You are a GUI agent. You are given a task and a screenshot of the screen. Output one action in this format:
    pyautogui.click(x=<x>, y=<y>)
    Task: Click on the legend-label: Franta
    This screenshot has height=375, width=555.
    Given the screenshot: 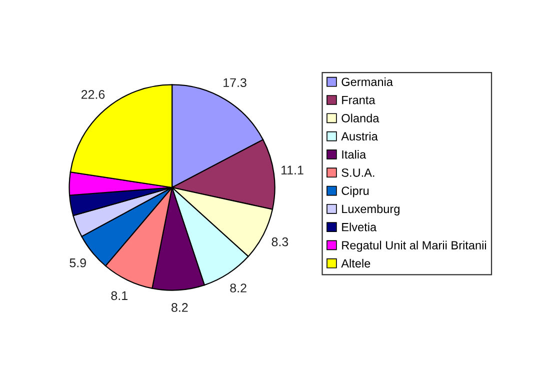 What is the action you would take?
    pyautogui.click(x=359, y=100)
    